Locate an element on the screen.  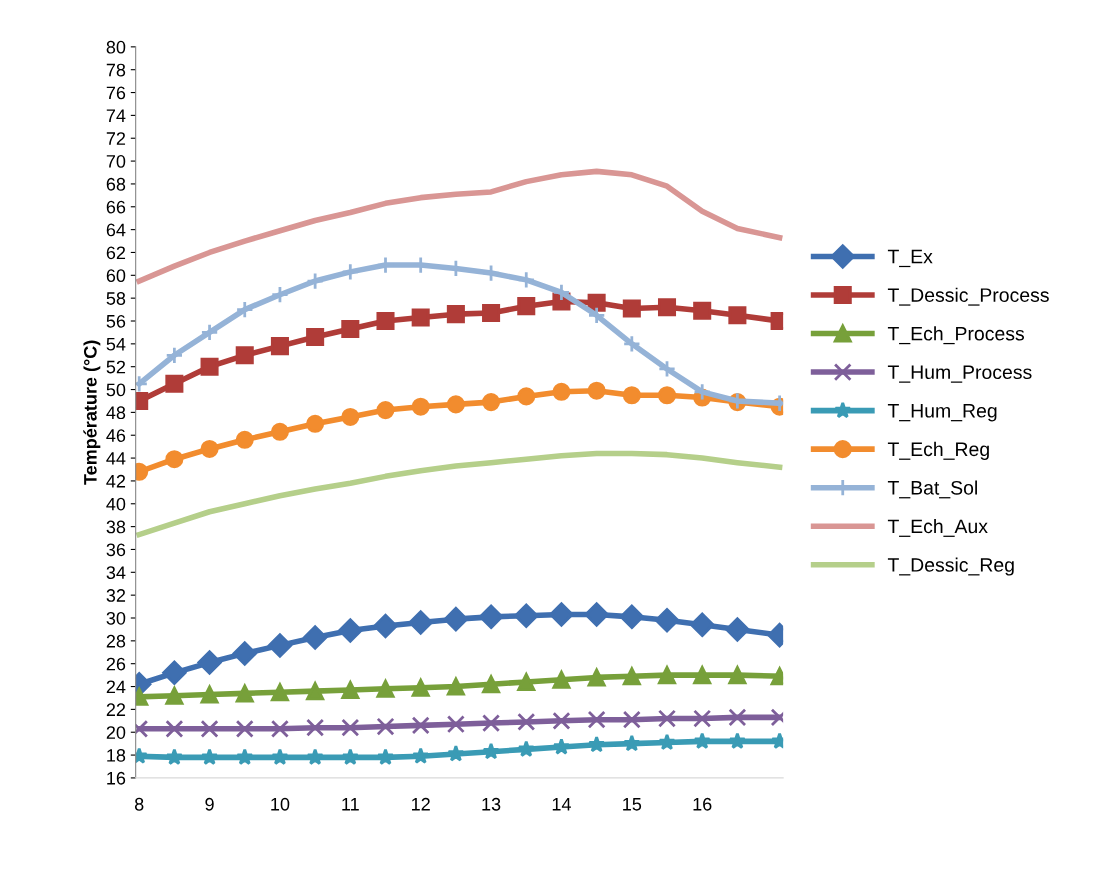
y-tick-label: 56 is located at coordinates (116, 321).